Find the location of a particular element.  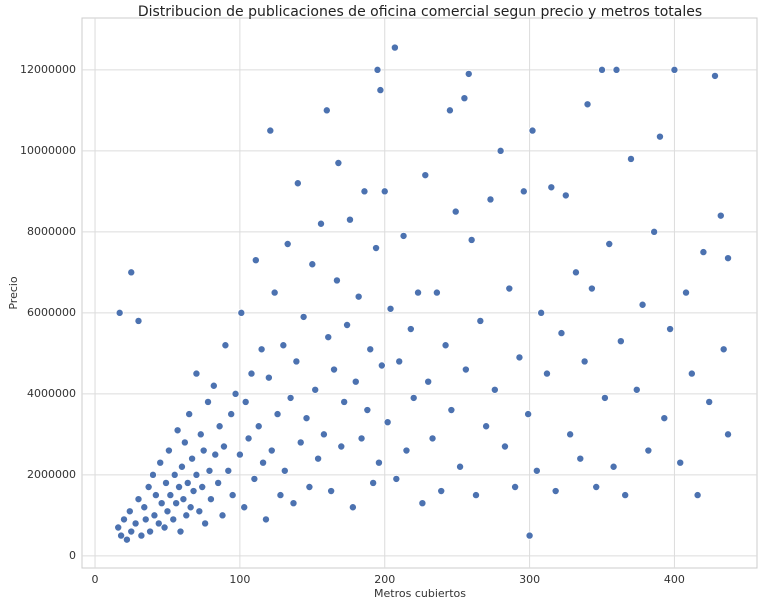

x-tick-label: 300 is located at coordinates (529, 579).